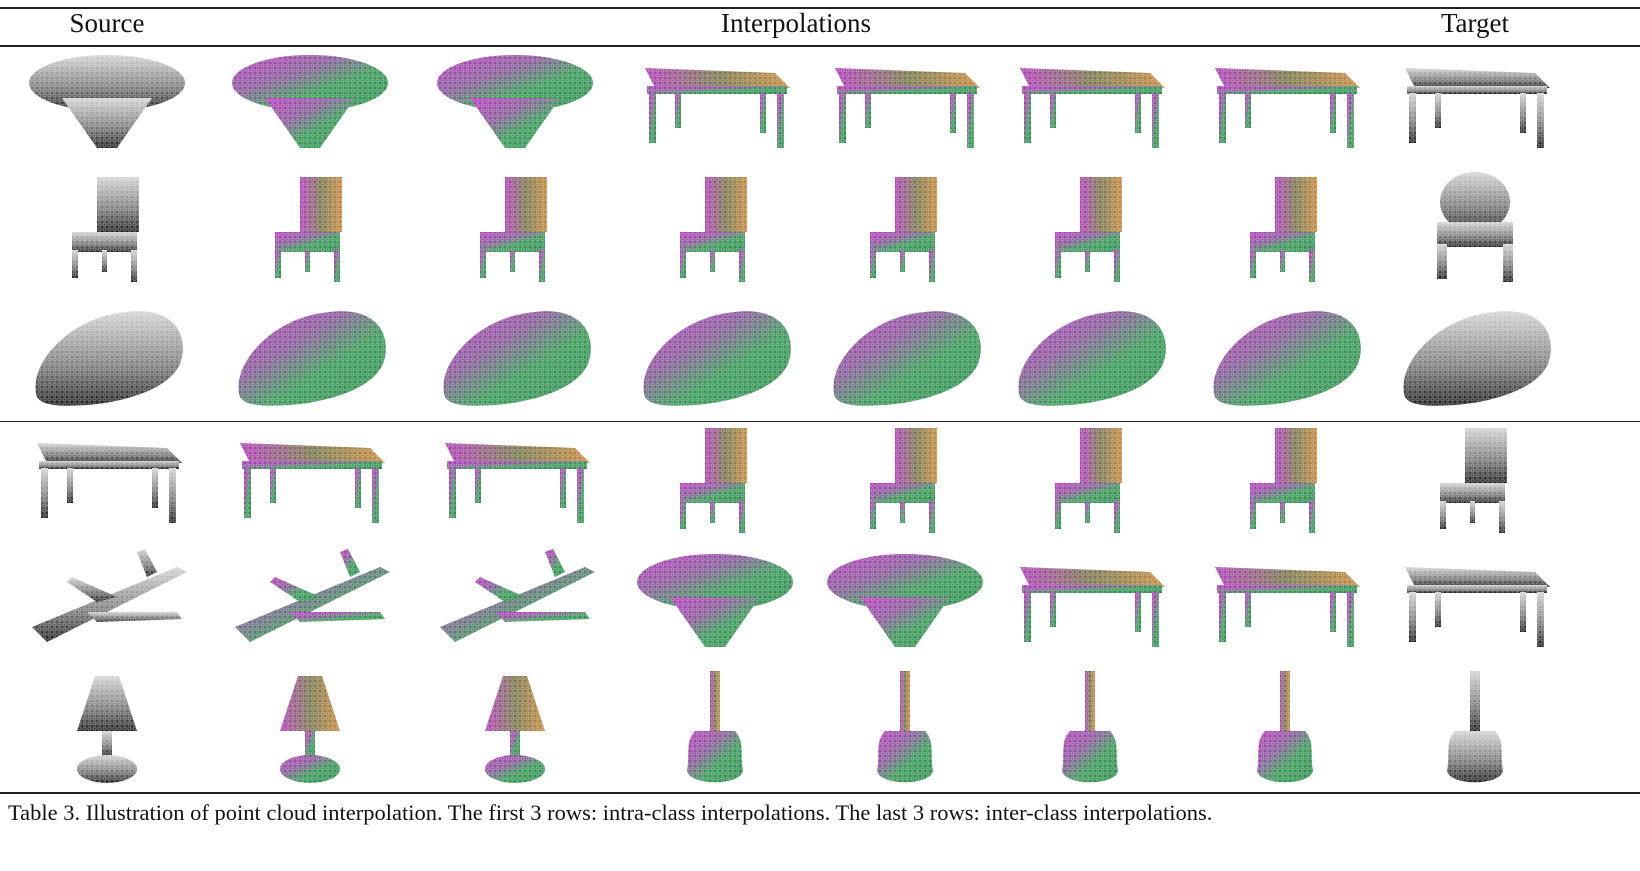 The width and height of the screenshot is (1640, 871). Describe the element at coordinates (820, 793) in the screenshot. I see `bottom-rule` at that location.